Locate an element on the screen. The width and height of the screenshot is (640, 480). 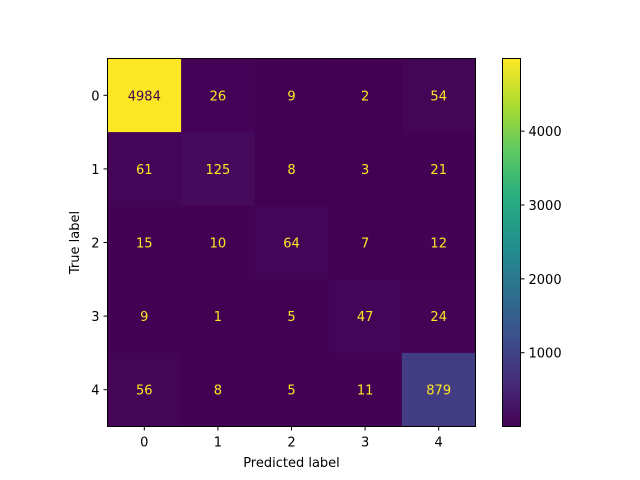
cell-value-label: 61 is located at coordinates (144, 170).